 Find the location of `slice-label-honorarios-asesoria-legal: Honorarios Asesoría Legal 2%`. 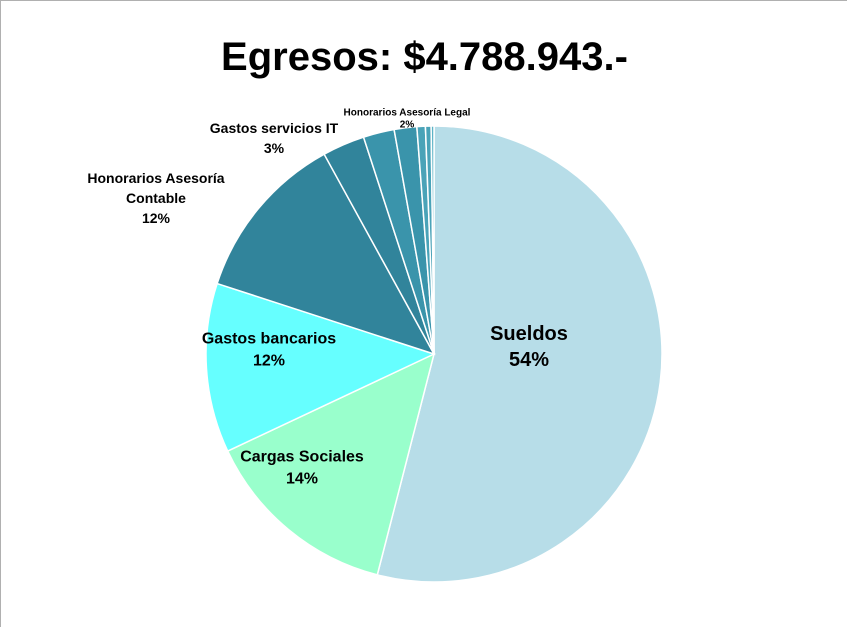

slice-label-honorarios-asesoria-legal: Honorarios Asesoría Legal 2% is located at coordinates (407, 119).